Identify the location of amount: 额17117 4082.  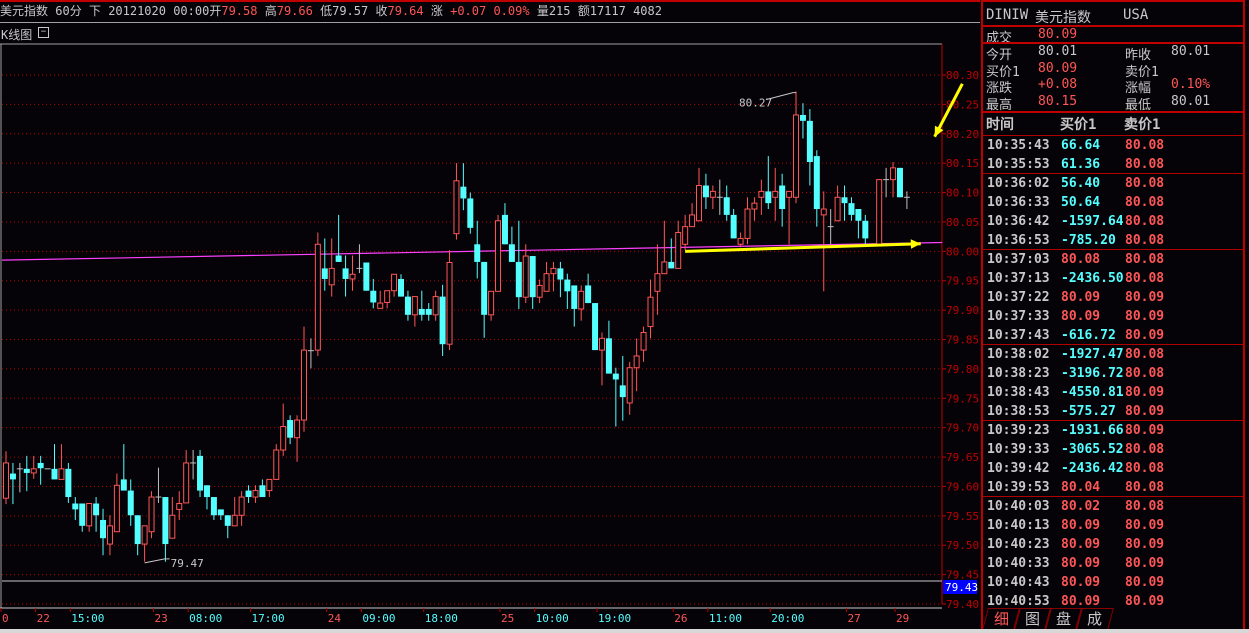
(619, 11).